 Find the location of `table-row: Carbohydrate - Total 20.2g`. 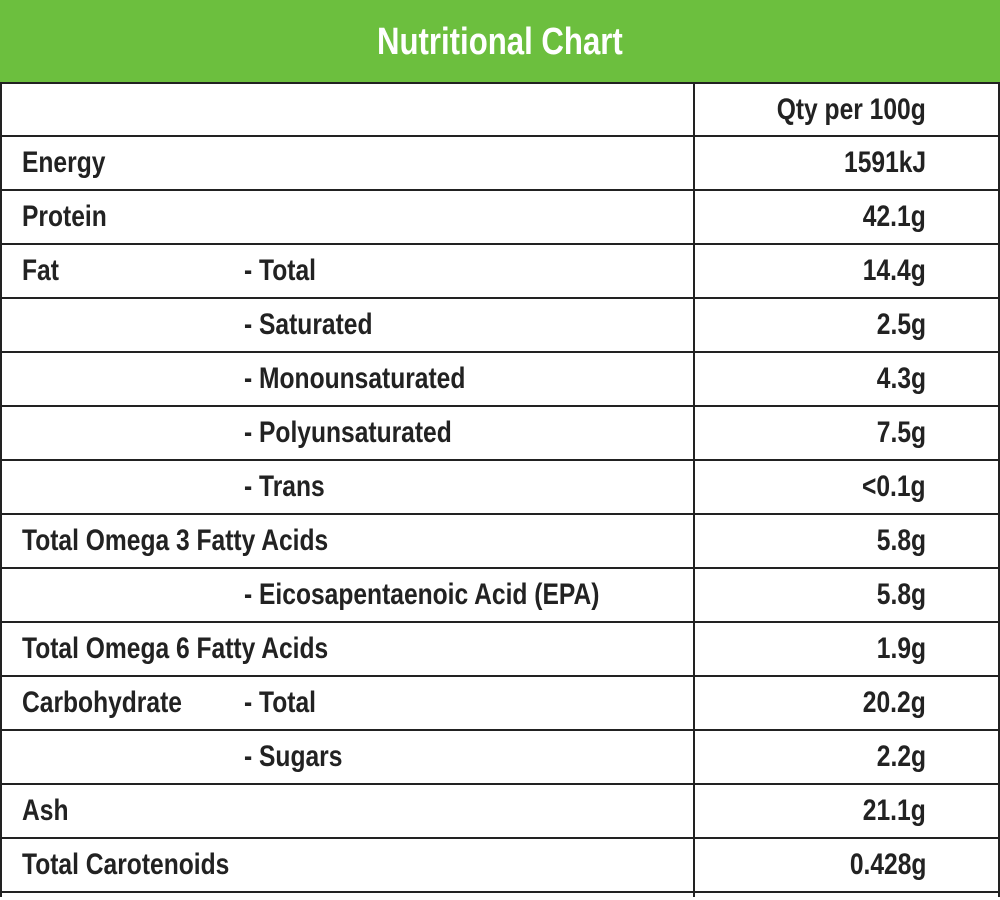

table-row: Carbohydrate - Total 20.2g is located at coordinates (500, 704).